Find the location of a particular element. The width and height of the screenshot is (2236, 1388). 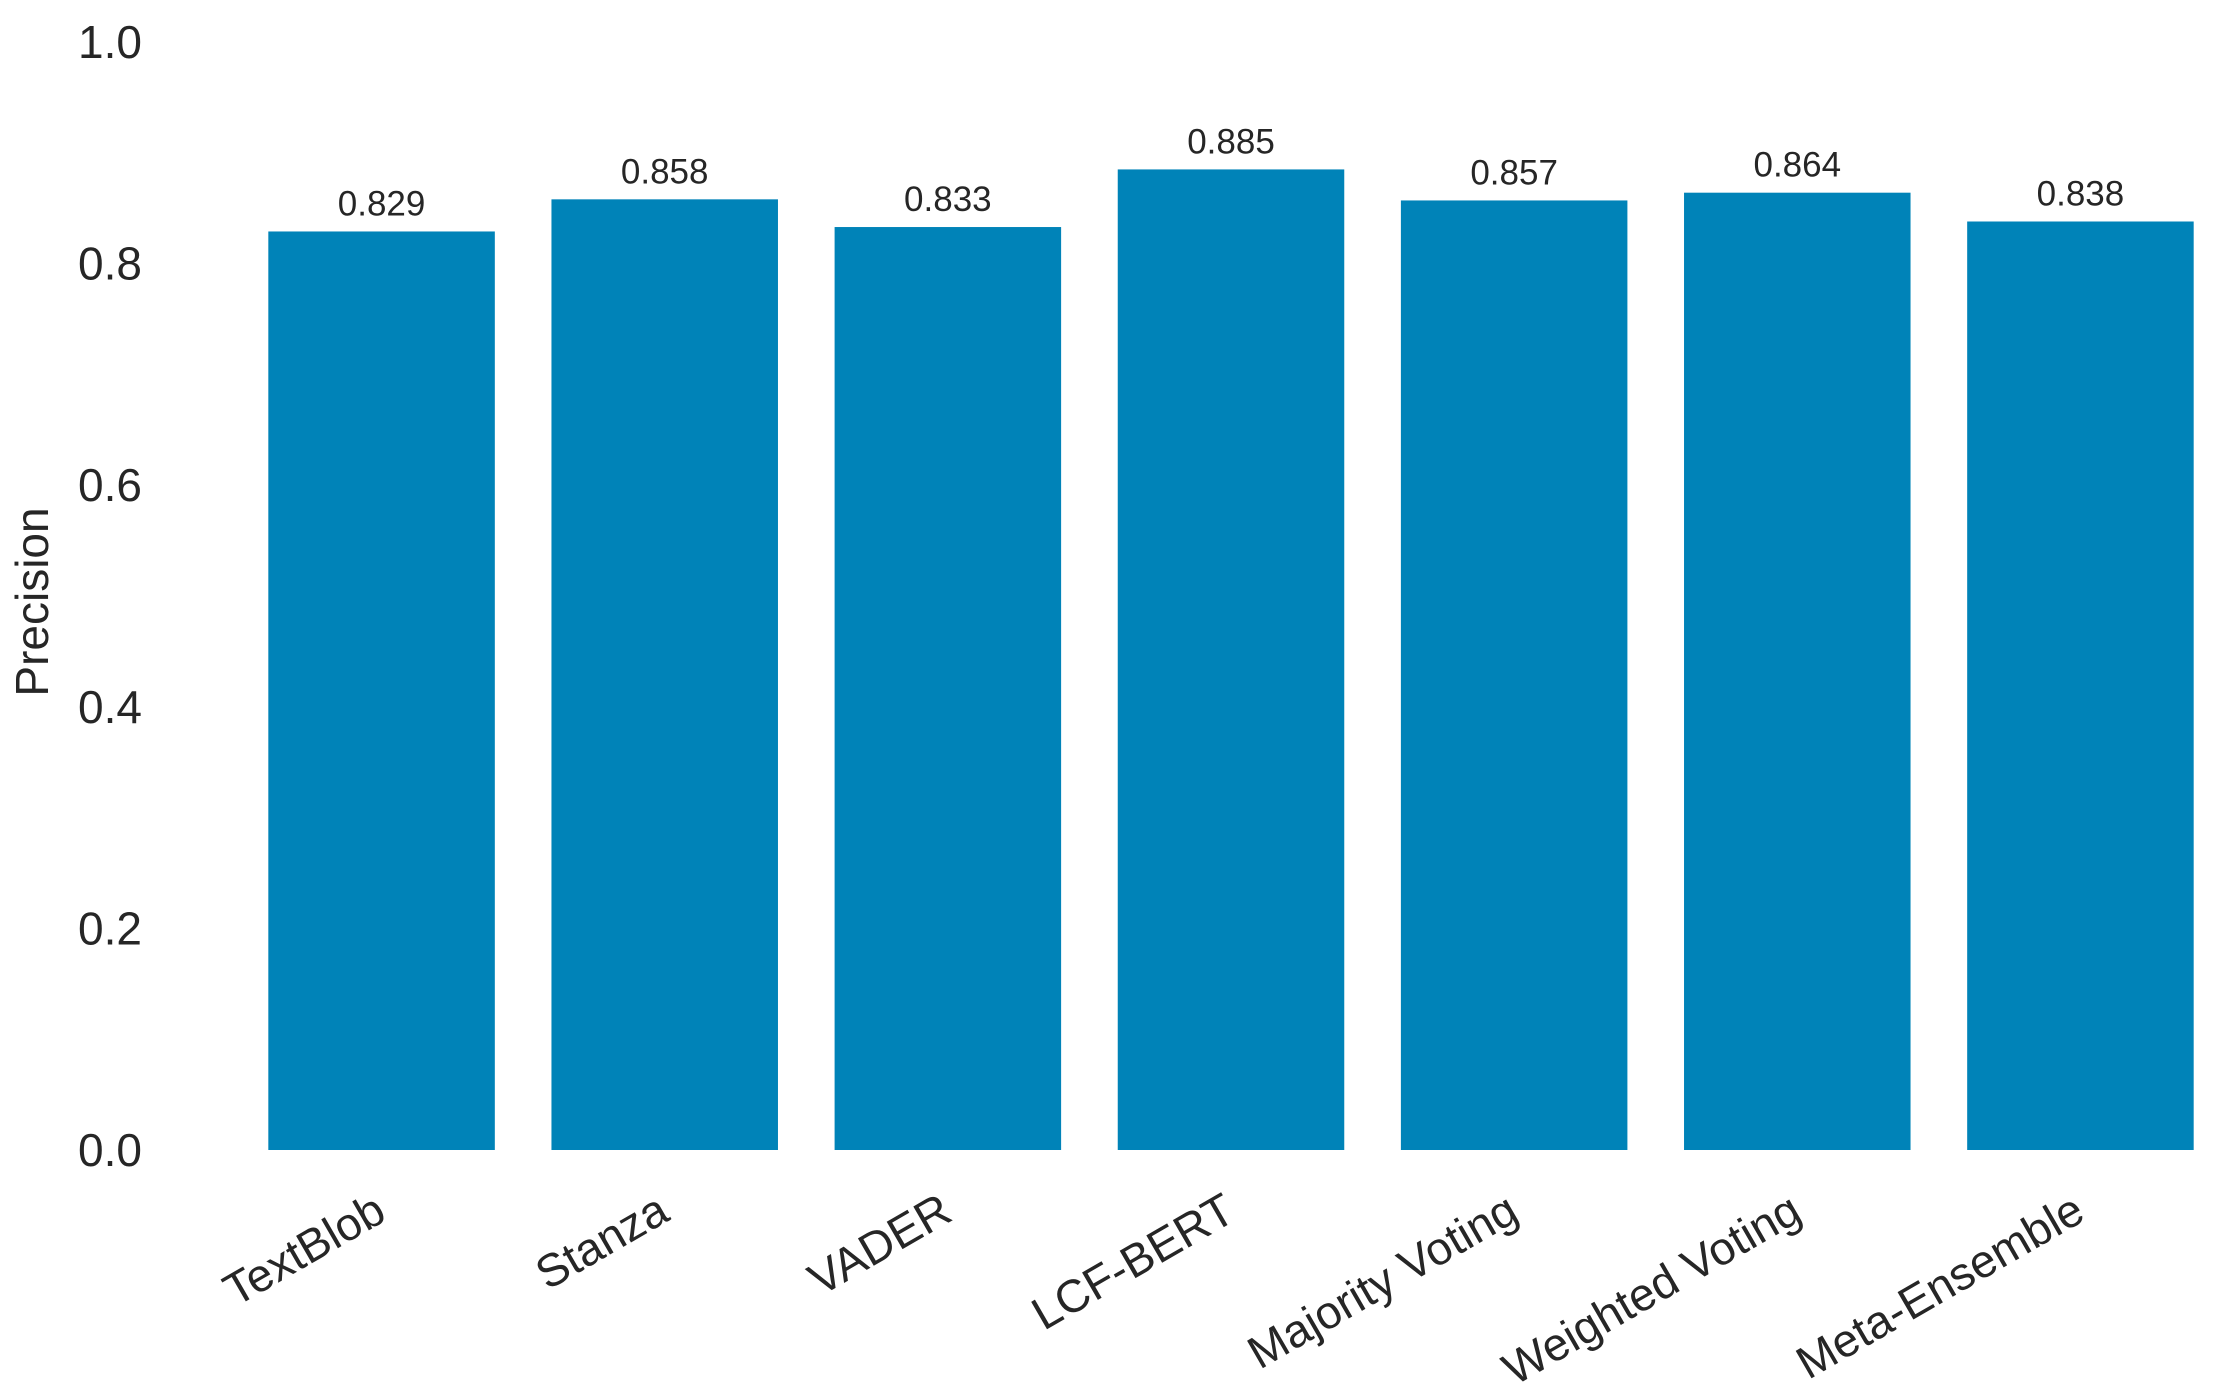

value-labels: 0.829 0.858 0.833 0.885 0.857 0.864 0.838 is located at coordinates (1231, 172).